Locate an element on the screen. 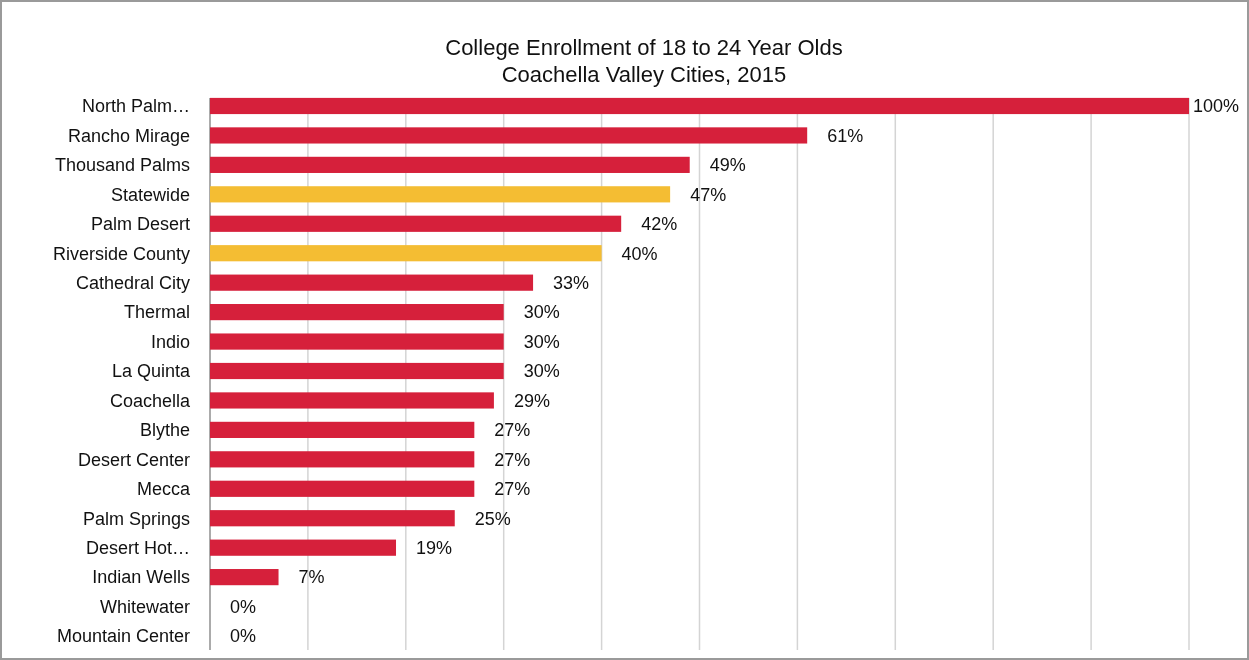 The image size is (1249, 660). y-tick-label: Coachella is located at coordinates (150, 400).